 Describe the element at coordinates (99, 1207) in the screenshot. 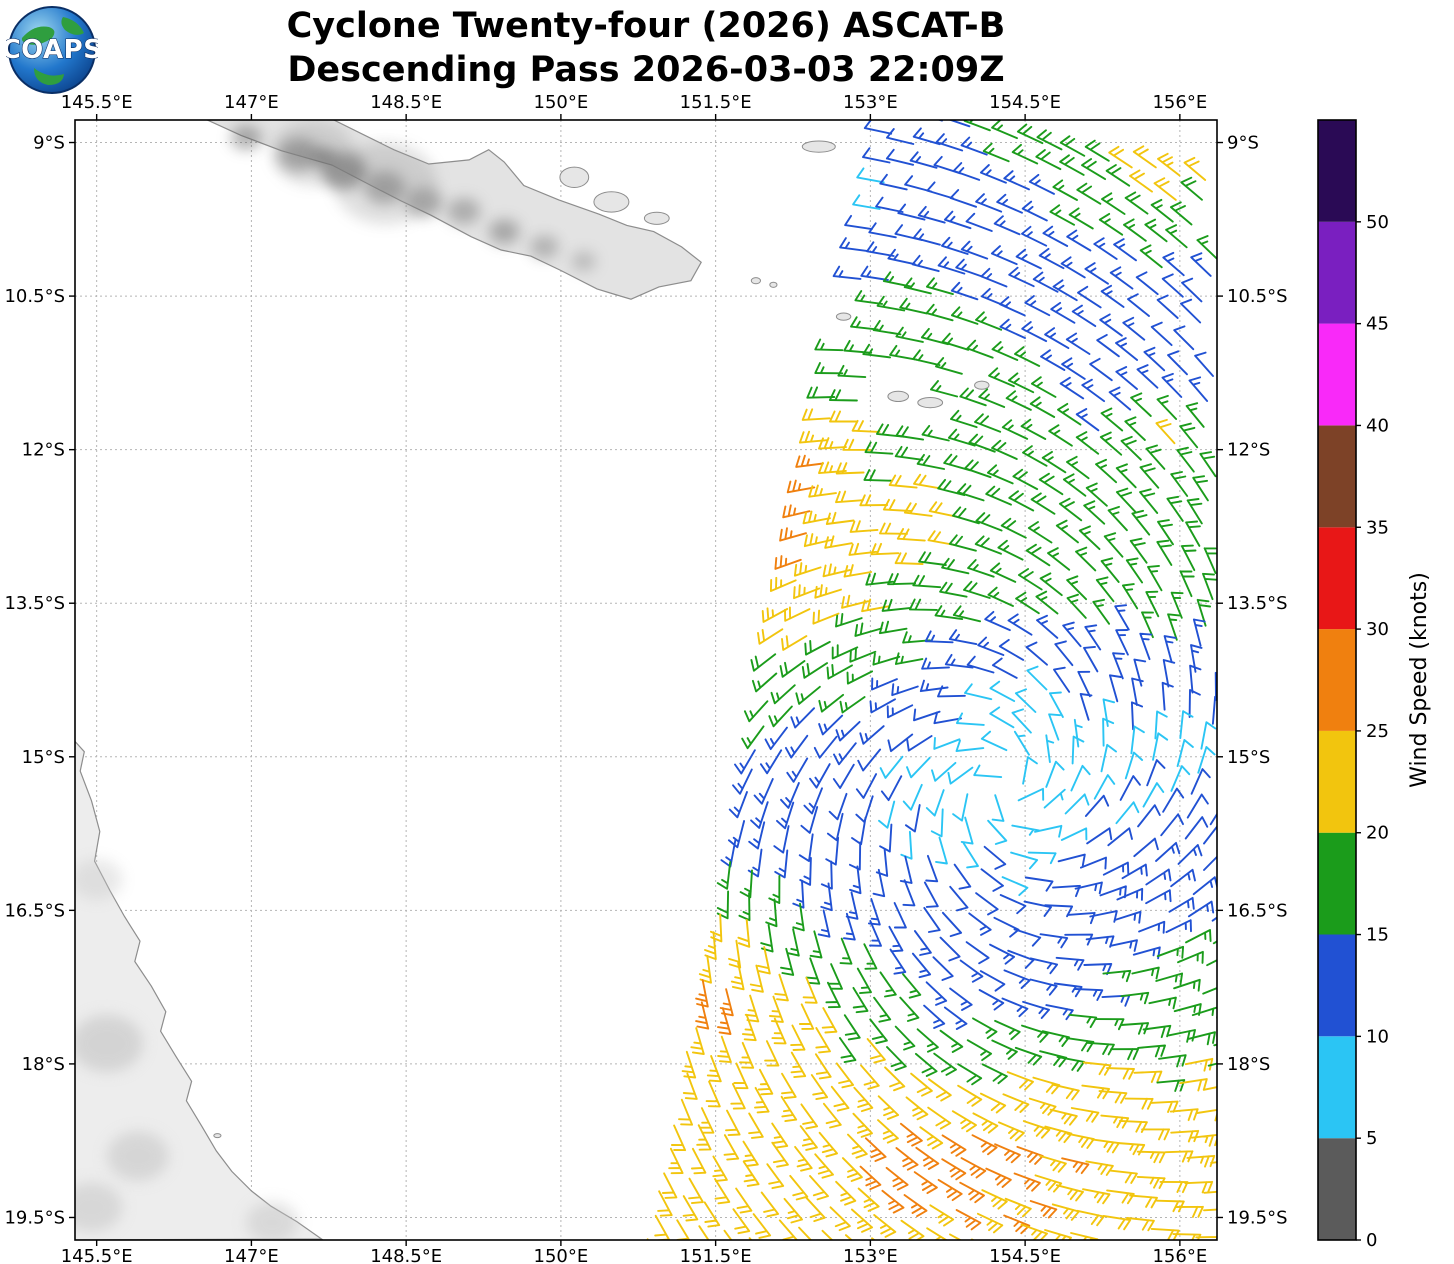

I see `terrain-shading` at that location.